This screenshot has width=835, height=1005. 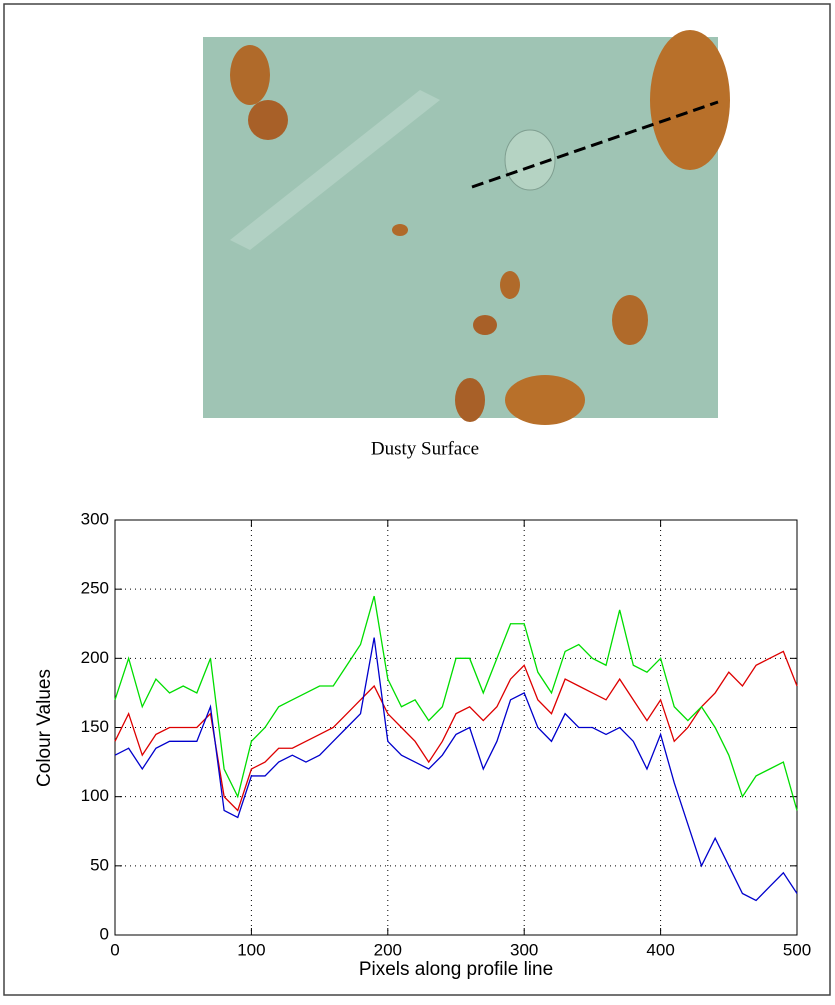 What do you see at coordinates (524, 949) in the screenshot?
I see `x-tick-label: 300` at bounding box center [524, 949].